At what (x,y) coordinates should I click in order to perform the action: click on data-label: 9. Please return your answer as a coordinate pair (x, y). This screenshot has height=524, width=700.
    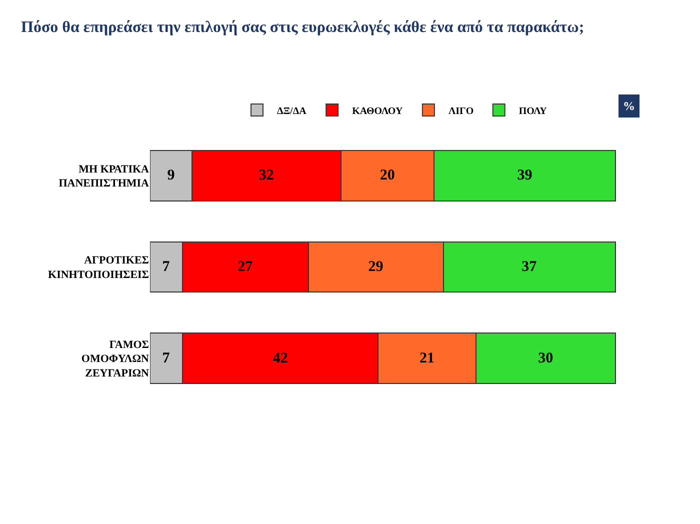
    Looking at the image, I should click on (171, 176).